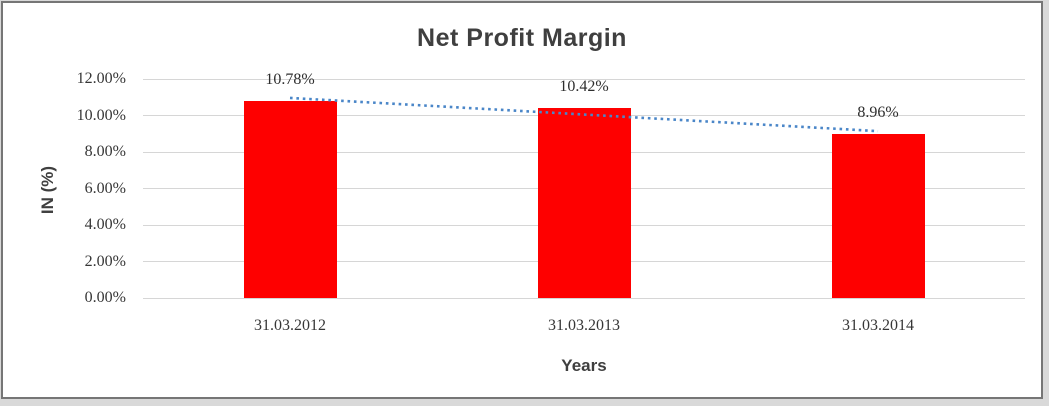 This screenshot has width=1049, height=406. What do you see at coordinates (878, 113) in the screenshot?
I see `bar-data-label: 8.96%` at bounding box center [878, 113].